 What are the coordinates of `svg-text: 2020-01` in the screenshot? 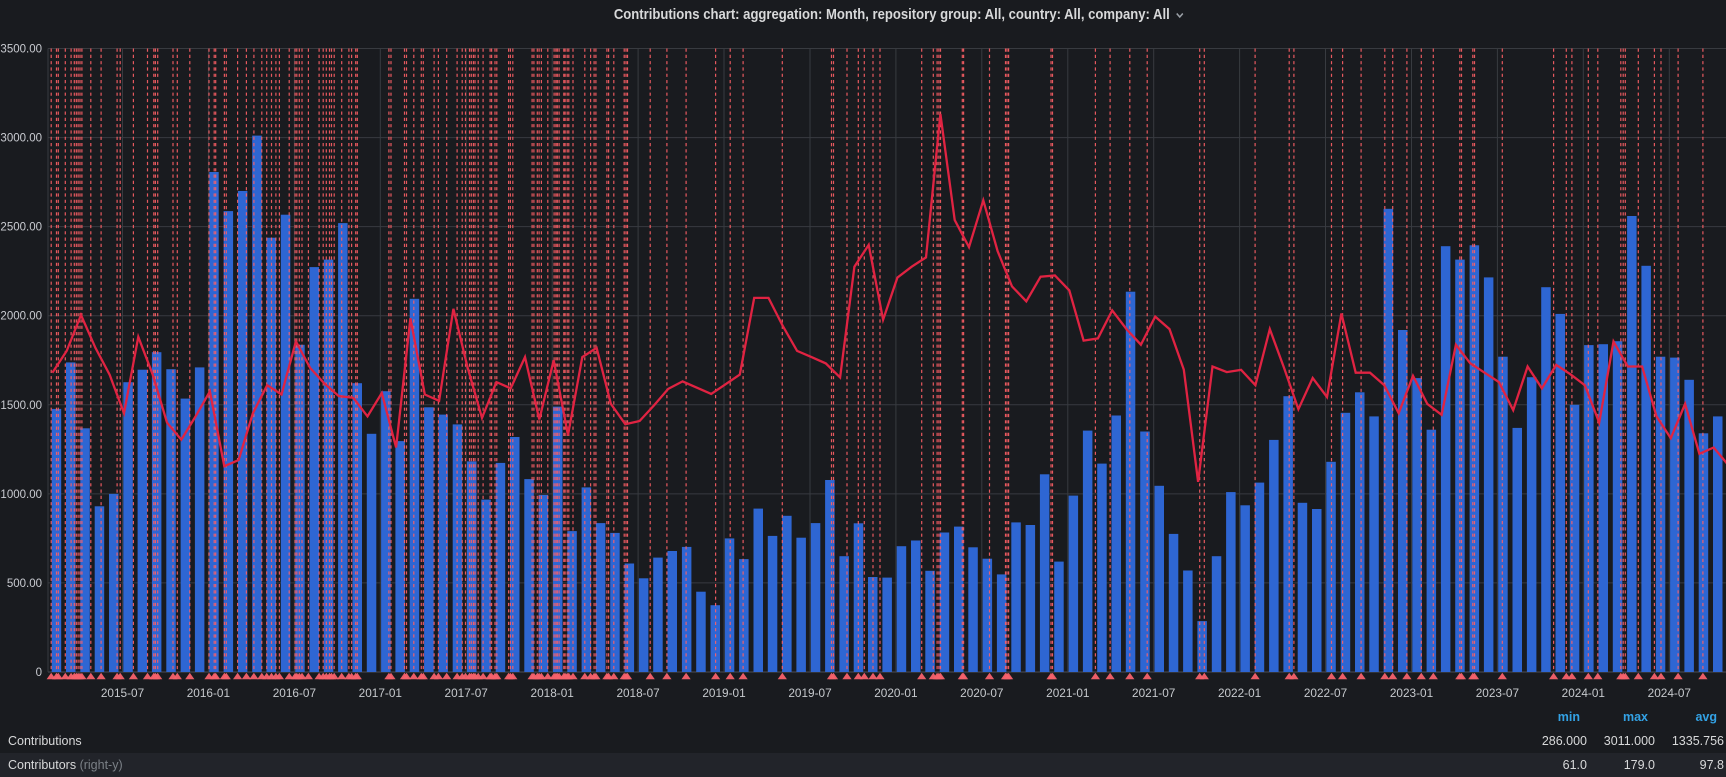 It's located at (895, 693).